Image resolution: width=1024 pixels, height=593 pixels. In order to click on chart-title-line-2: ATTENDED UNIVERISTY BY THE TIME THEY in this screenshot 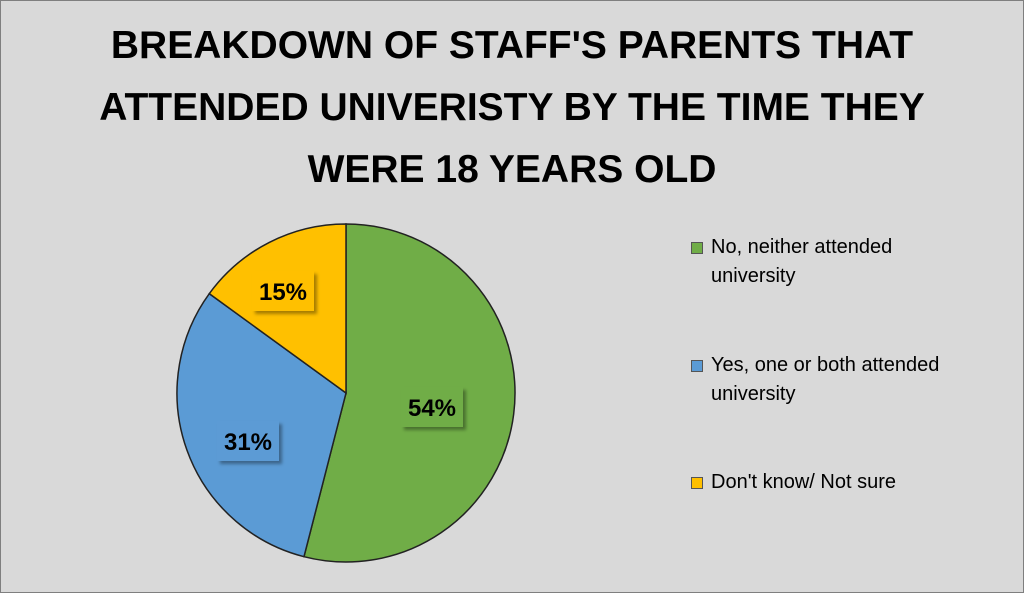, I will do `click(512, 107)`.